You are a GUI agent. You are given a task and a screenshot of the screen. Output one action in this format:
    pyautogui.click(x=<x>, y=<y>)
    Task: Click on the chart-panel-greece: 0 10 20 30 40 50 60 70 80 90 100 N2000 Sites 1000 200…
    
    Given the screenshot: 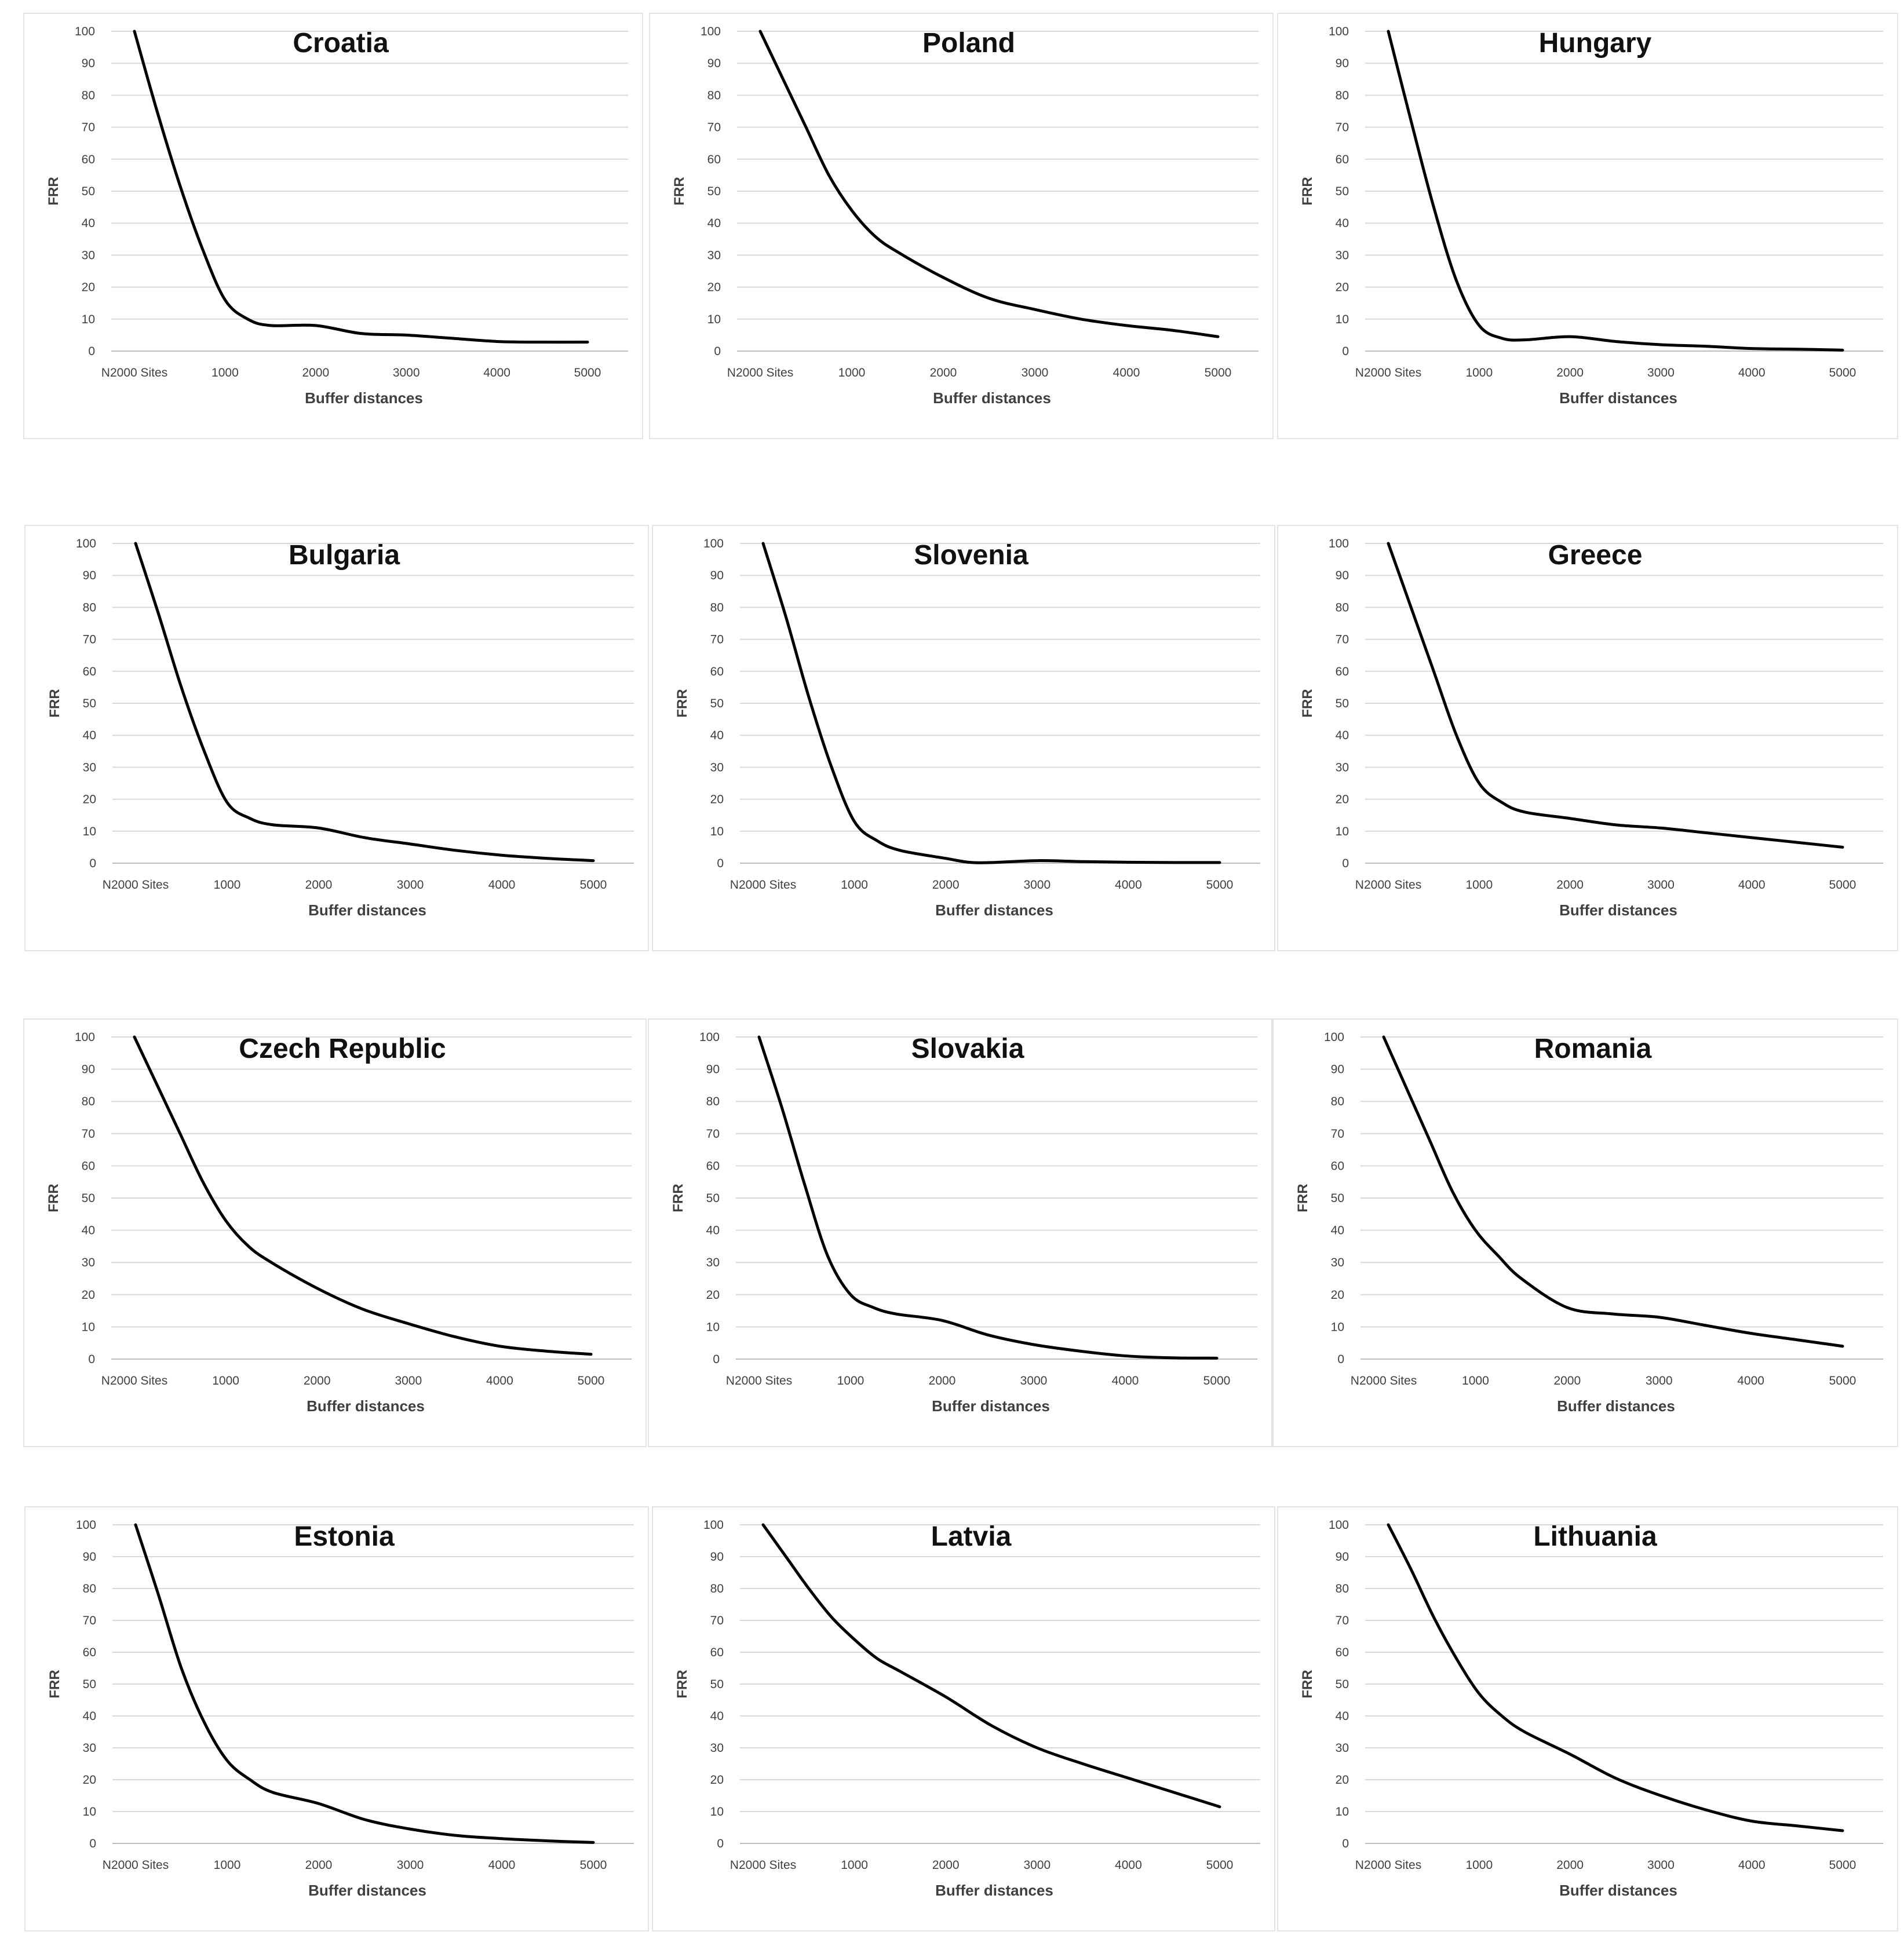 What is the action you would take?
    pyautogui.click(x=1587, y=738)
    